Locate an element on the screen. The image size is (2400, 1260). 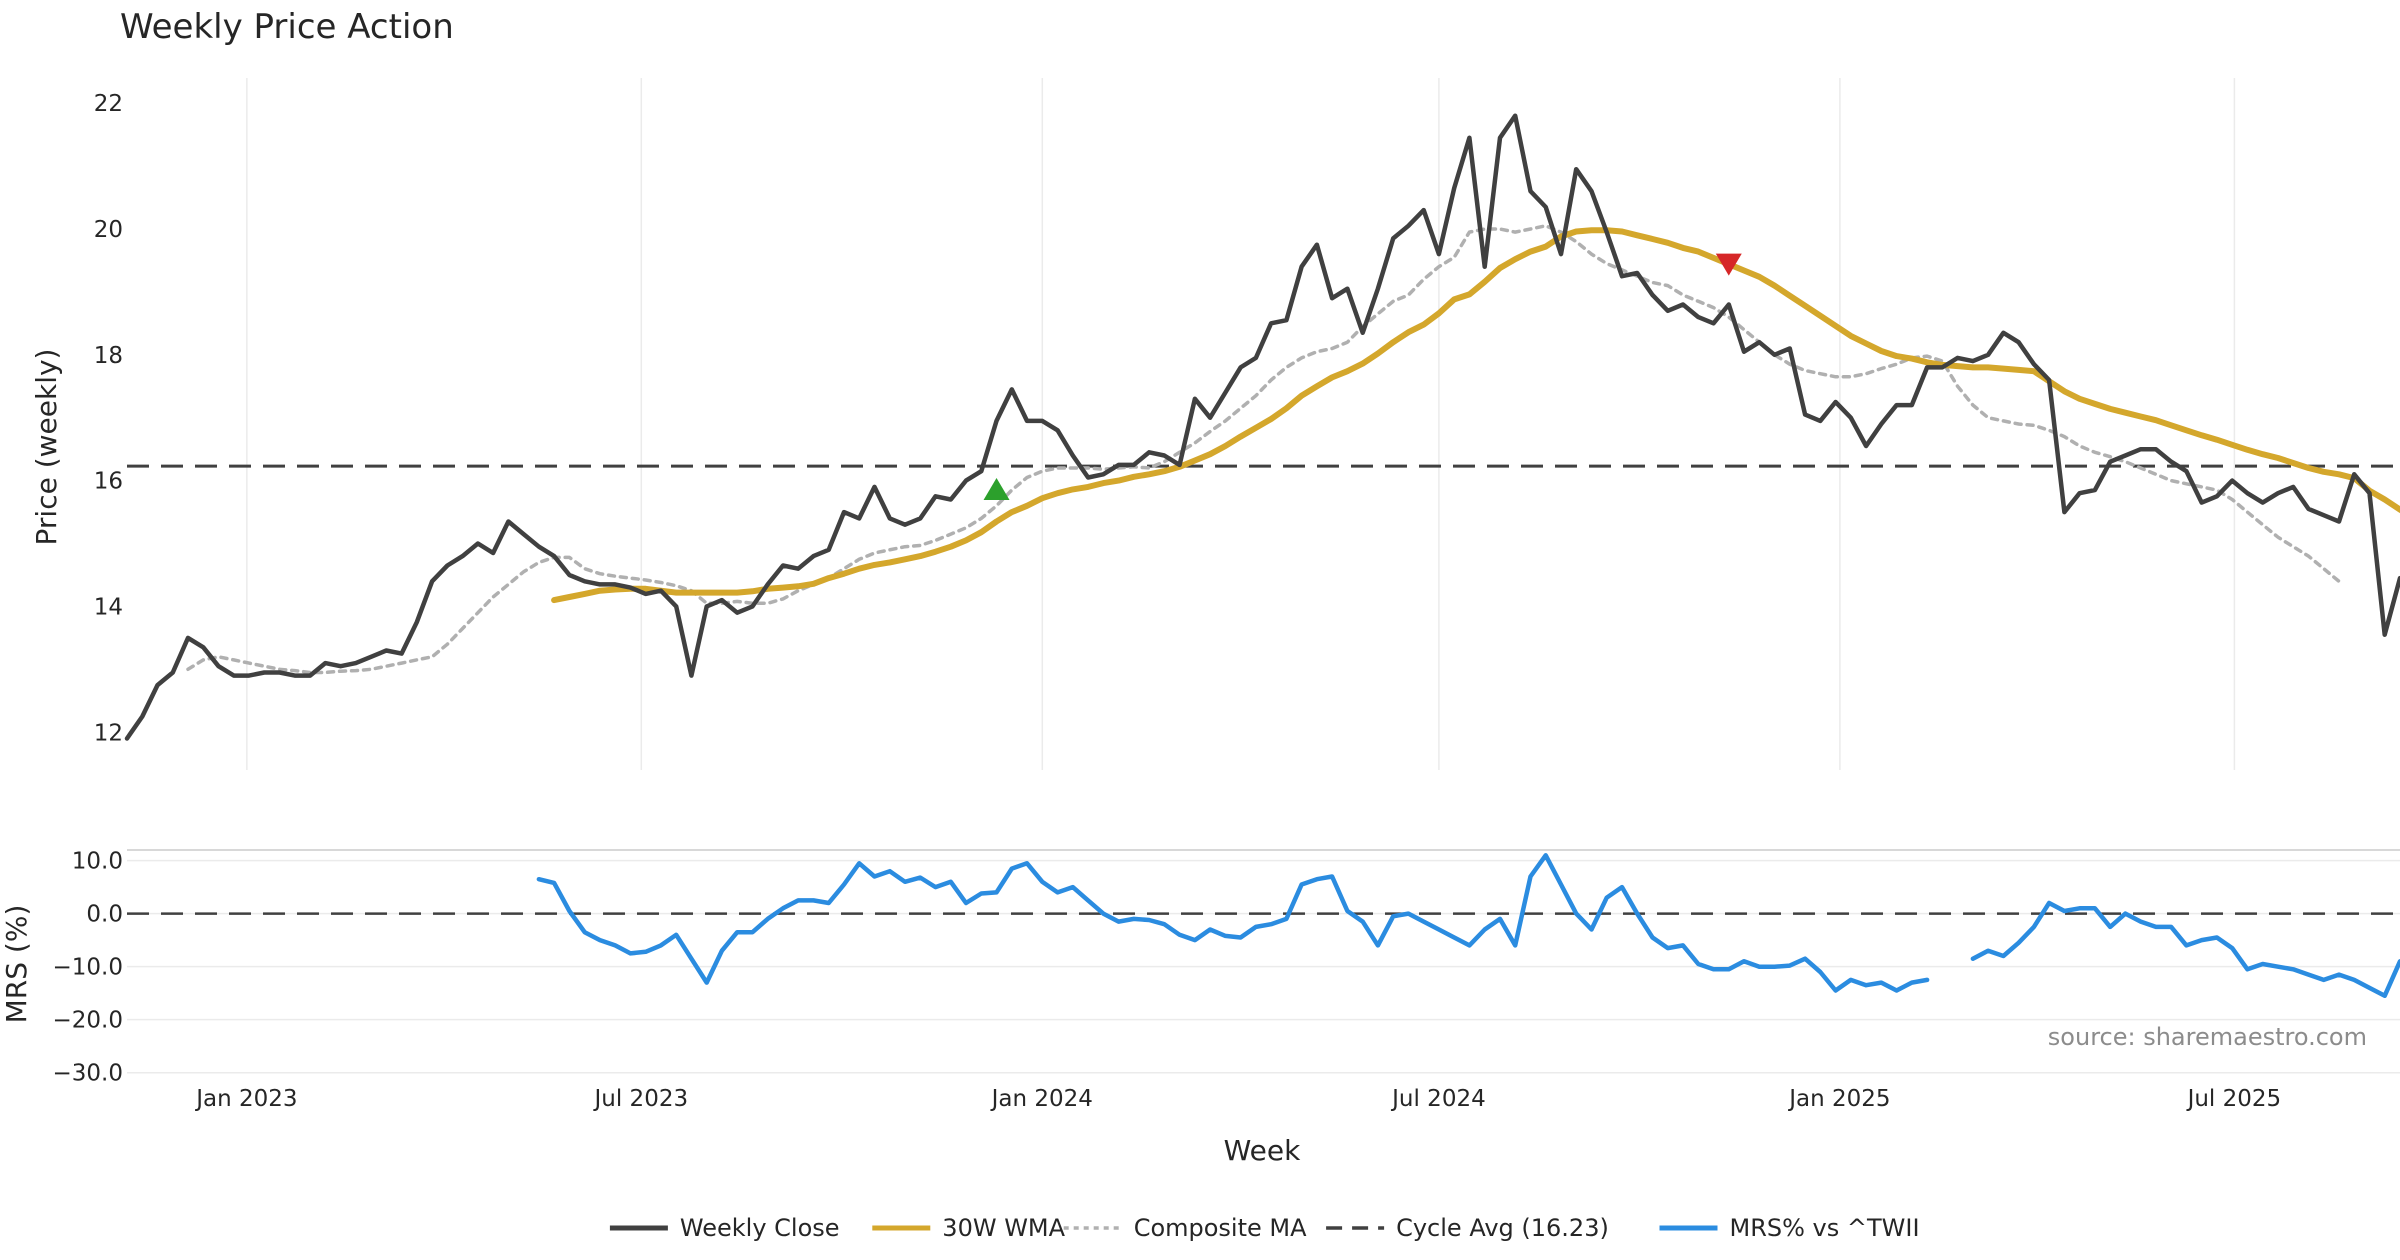
legend-item-composite-ma: Composite MA is located at coordinates (1185, 1228).